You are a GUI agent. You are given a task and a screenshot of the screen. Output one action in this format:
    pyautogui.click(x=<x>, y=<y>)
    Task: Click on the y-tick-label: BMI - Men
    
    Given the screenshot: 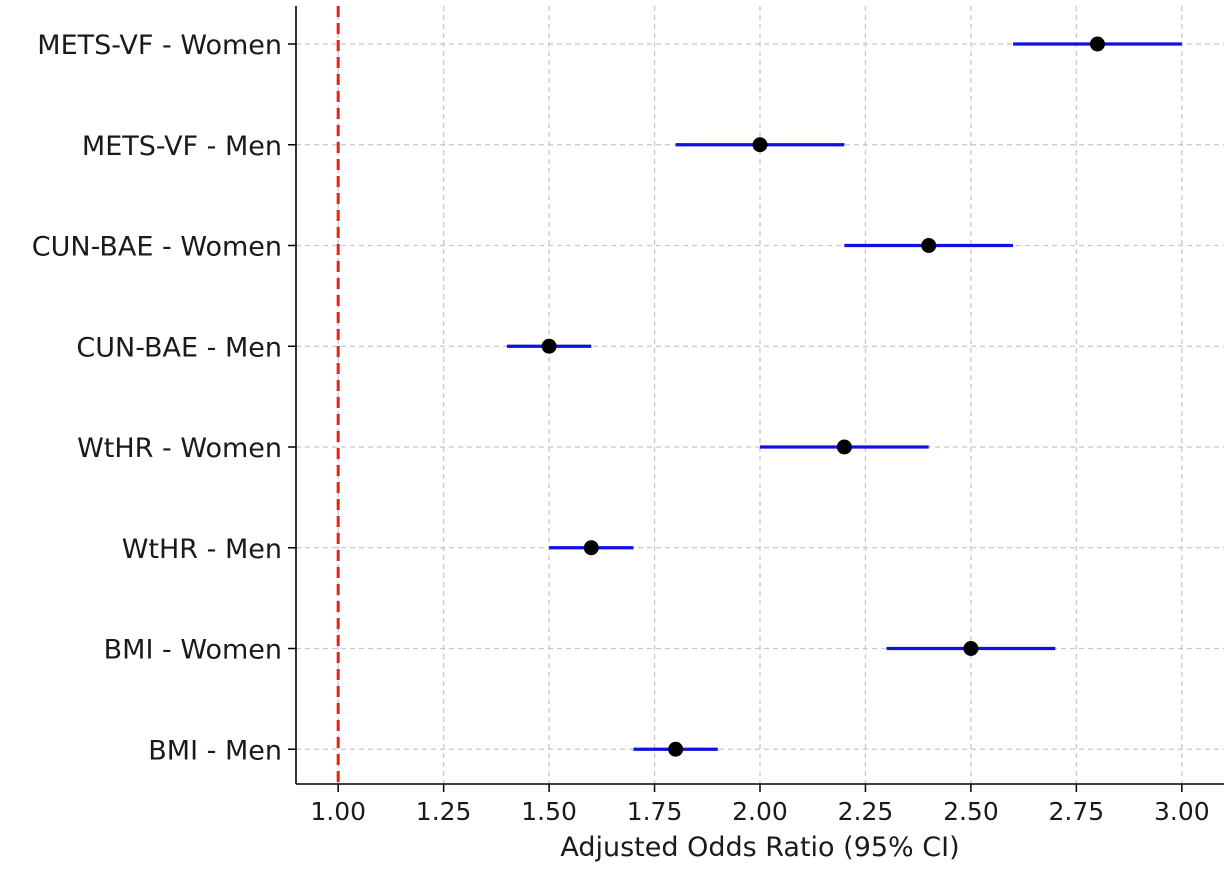 What is the action you would take?
    pyautogui.click(x=215, y=750)
    